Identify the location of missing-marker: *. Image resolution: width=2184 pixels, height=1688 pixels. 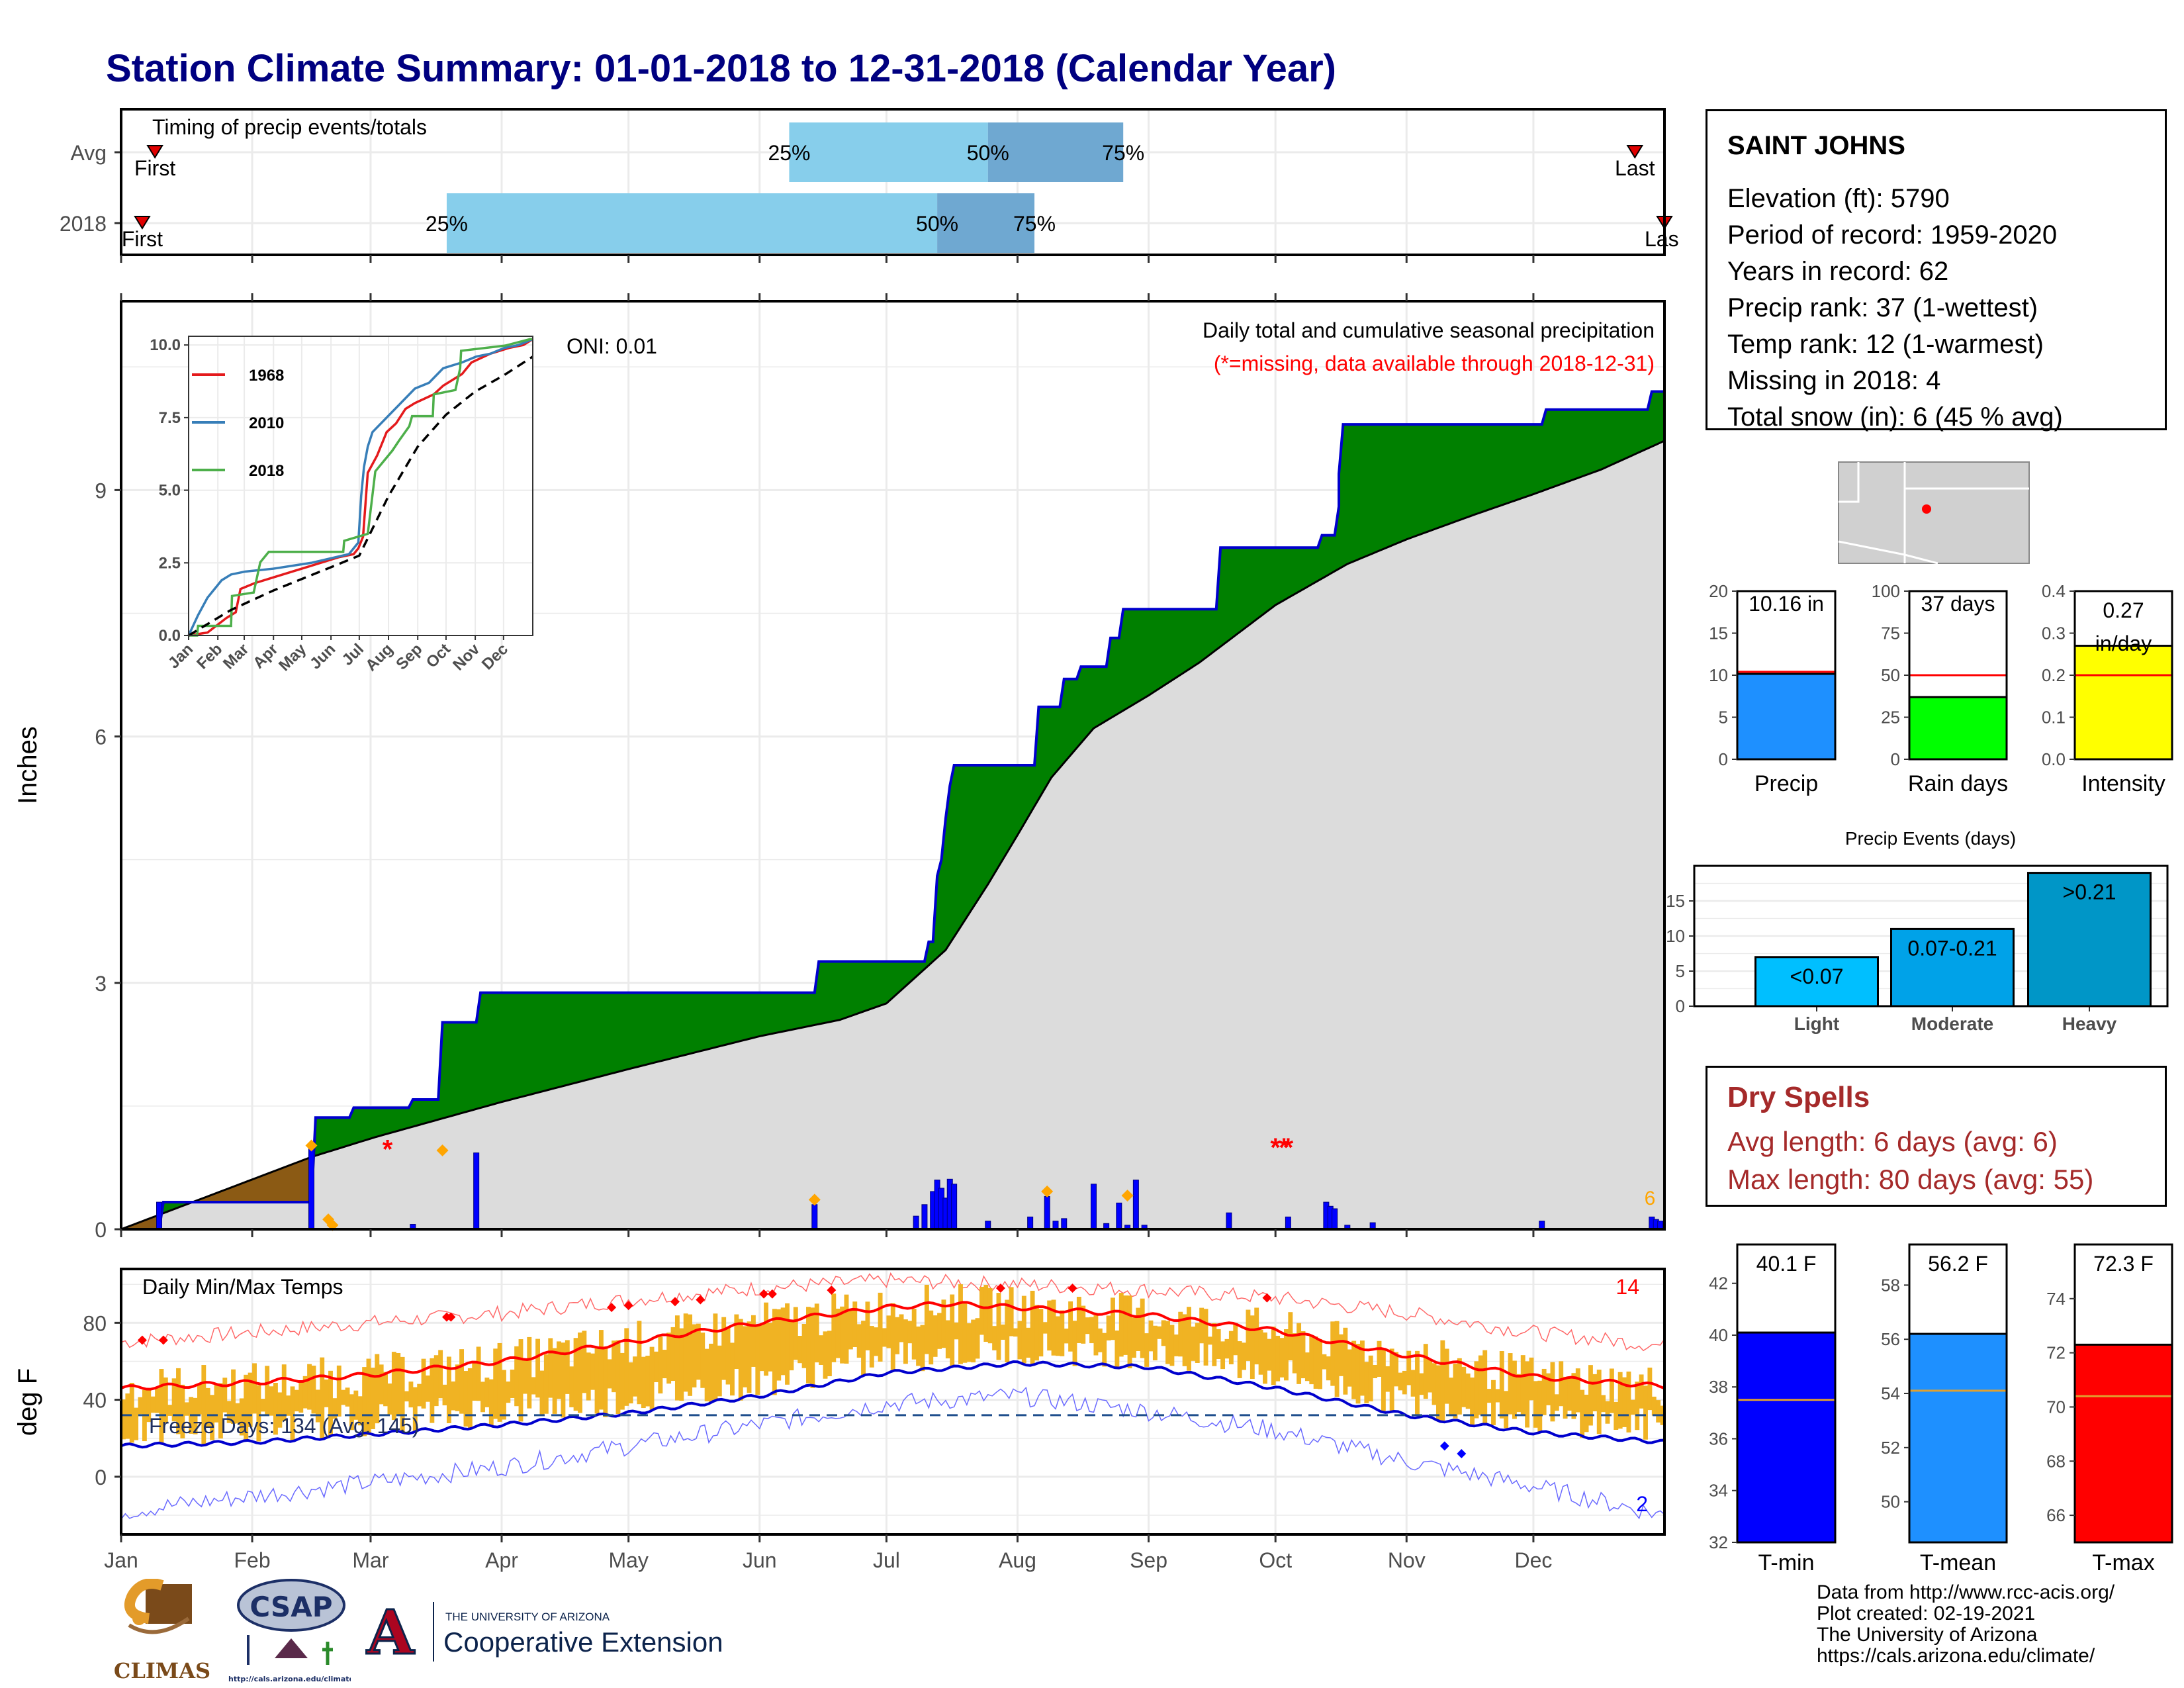
(1288, 1147).